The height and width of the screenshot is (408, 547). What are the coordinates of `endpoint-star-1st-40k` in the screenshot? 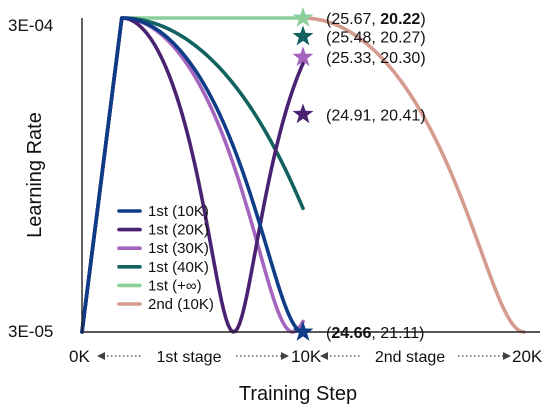 It's located at (303, 35).